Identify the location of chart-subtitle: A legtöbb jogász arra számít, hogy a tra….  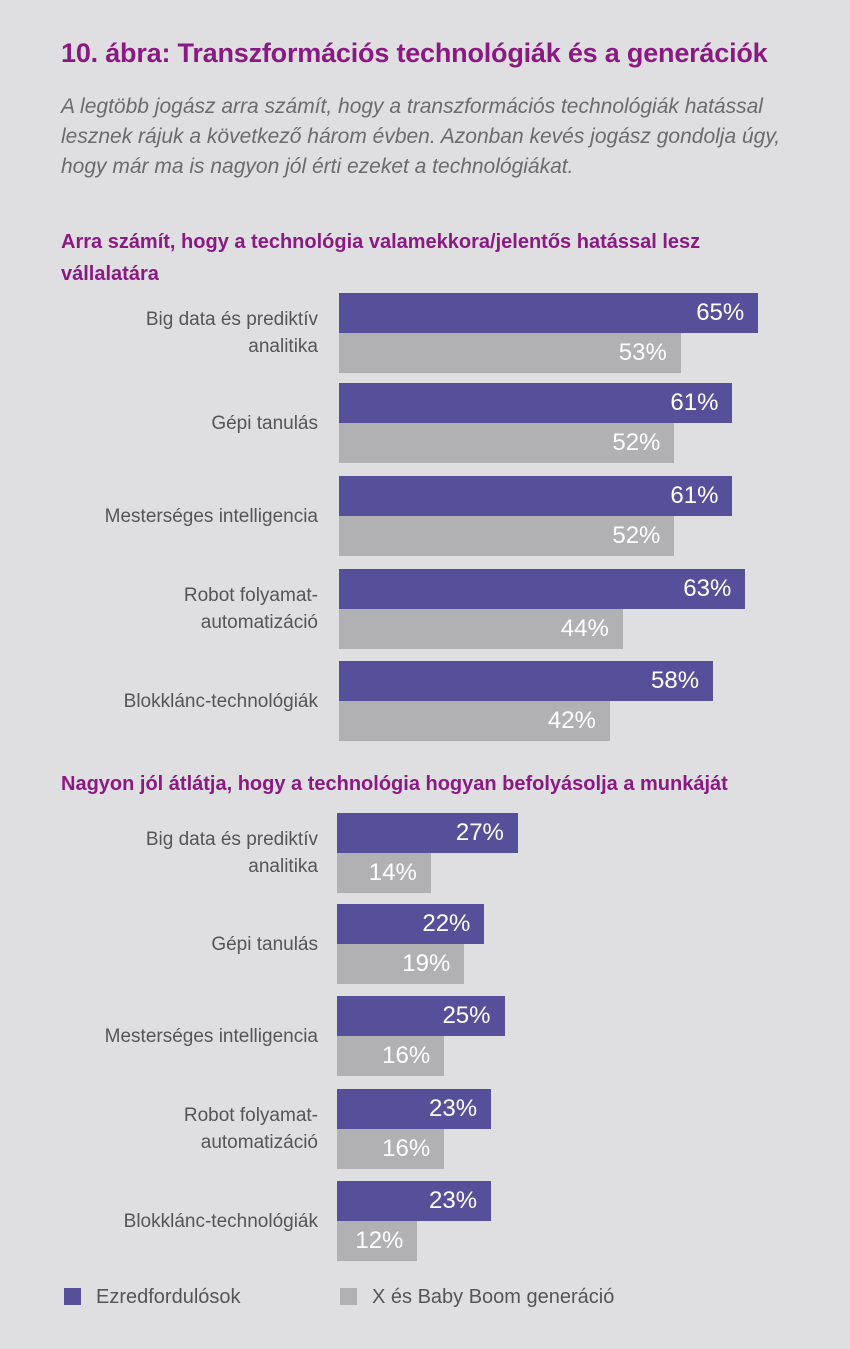
(421, 136).